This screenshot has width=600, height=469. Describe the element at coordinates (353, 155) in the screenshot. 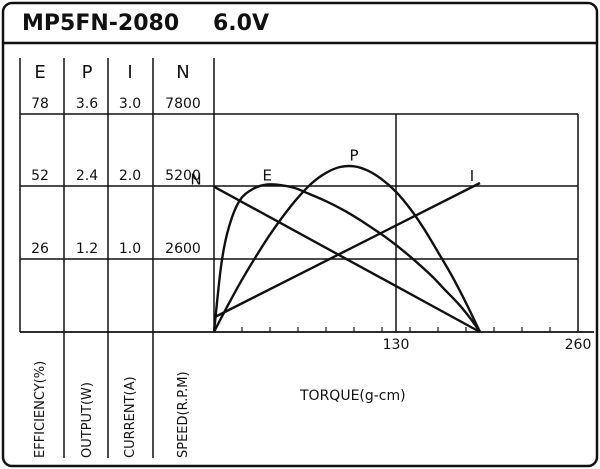

I see `series-p-label: P` at that location.